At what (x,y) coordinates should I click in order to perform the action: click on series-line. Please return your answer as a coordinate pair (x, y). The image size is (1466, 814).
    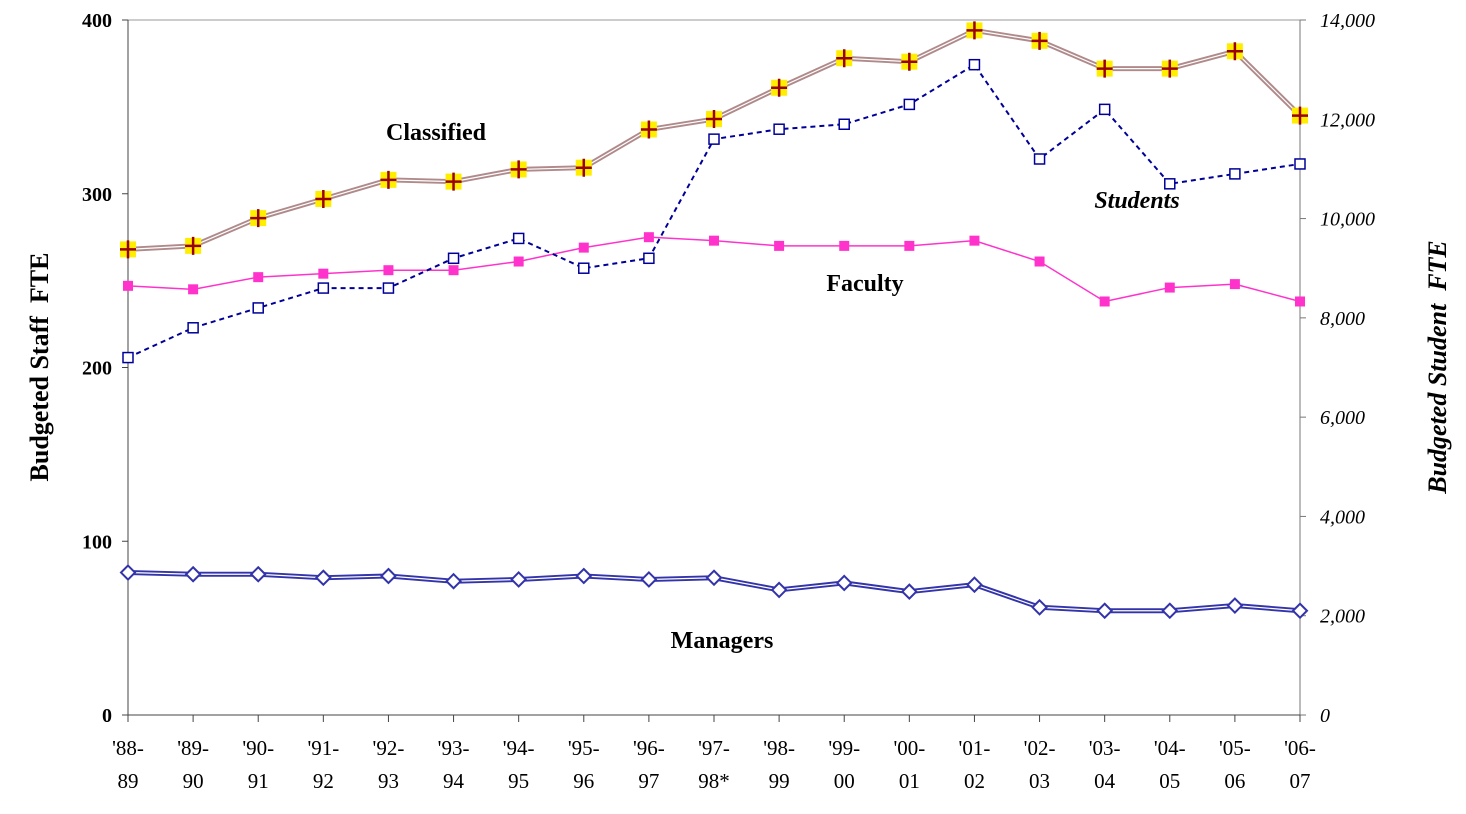
    Looking at the image, I should click on (714, 269).